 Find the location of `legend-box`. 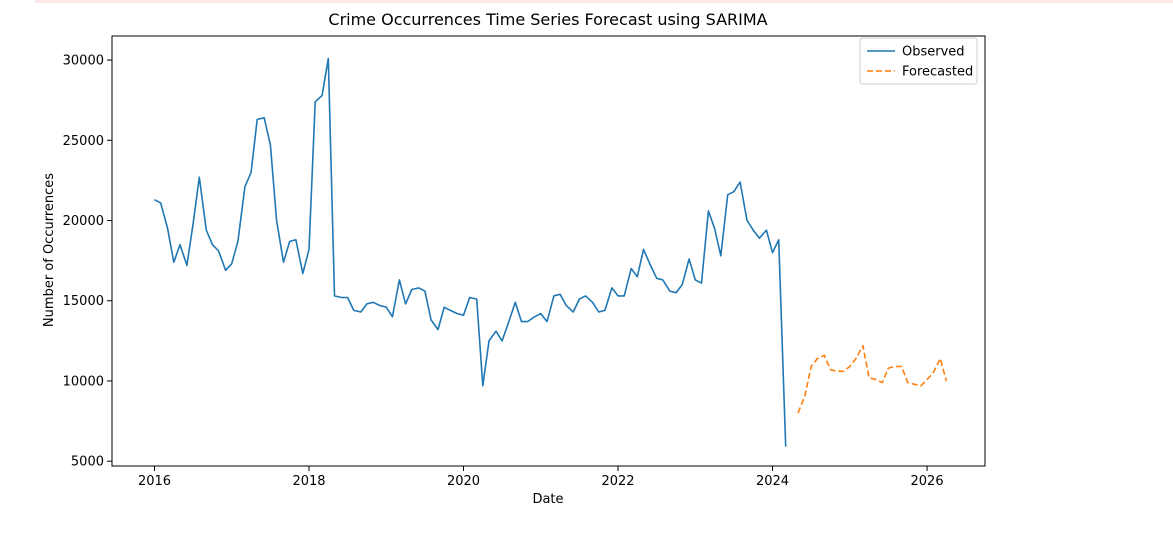

legend-box is located at coordinates (918, 61).